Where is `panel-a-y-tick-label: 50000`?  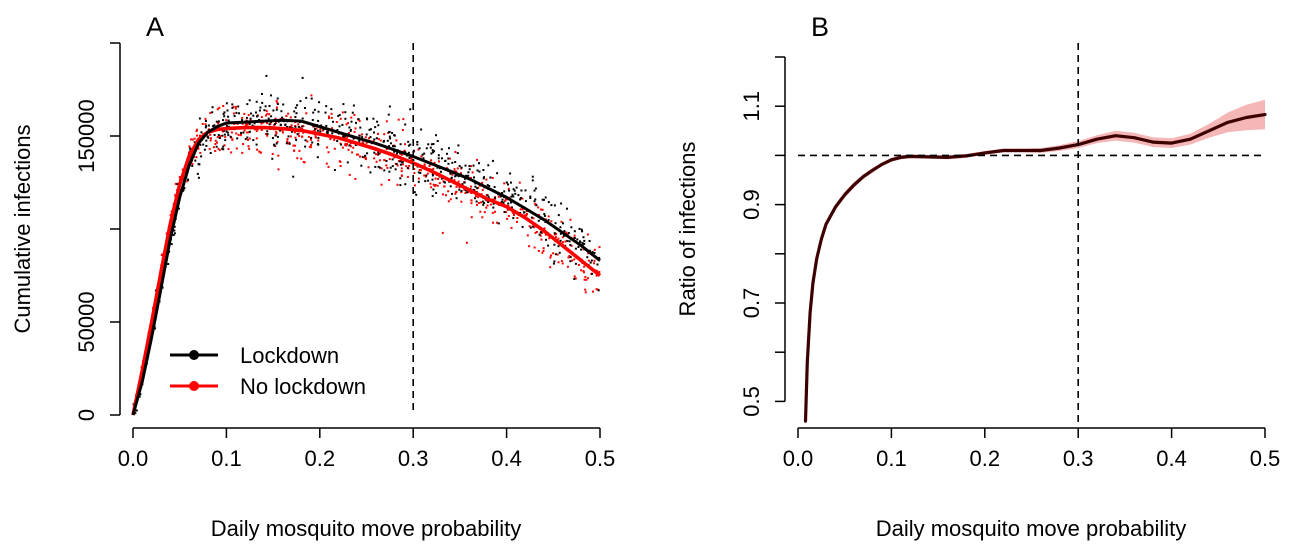
panel-a-y-tick-label: 50000 is located at coordinates (86, 321).